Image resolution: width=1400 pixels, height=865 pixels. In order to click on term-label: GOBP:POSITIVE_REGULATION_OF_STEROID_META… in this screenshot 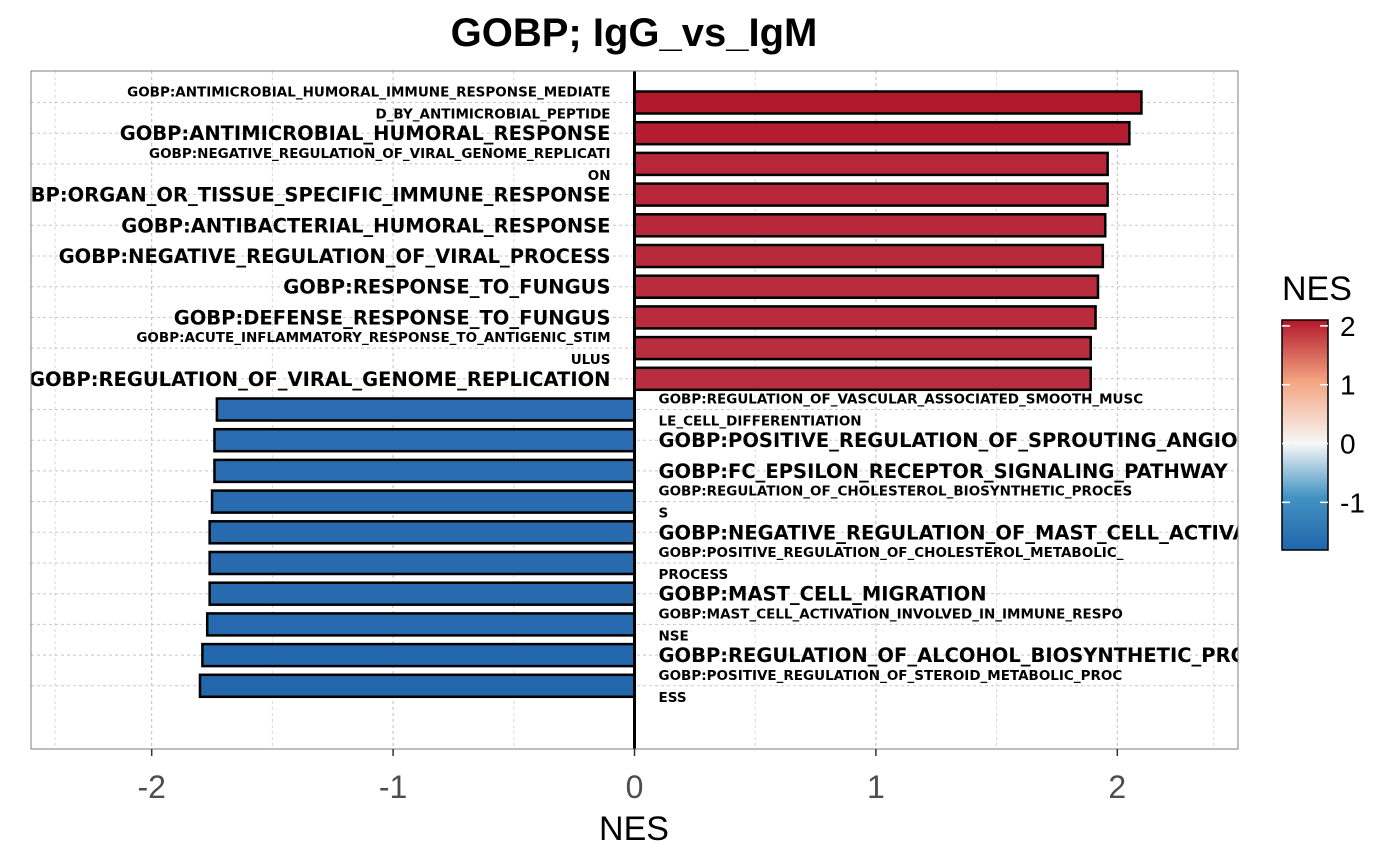, I will do `click(891, 687)`.